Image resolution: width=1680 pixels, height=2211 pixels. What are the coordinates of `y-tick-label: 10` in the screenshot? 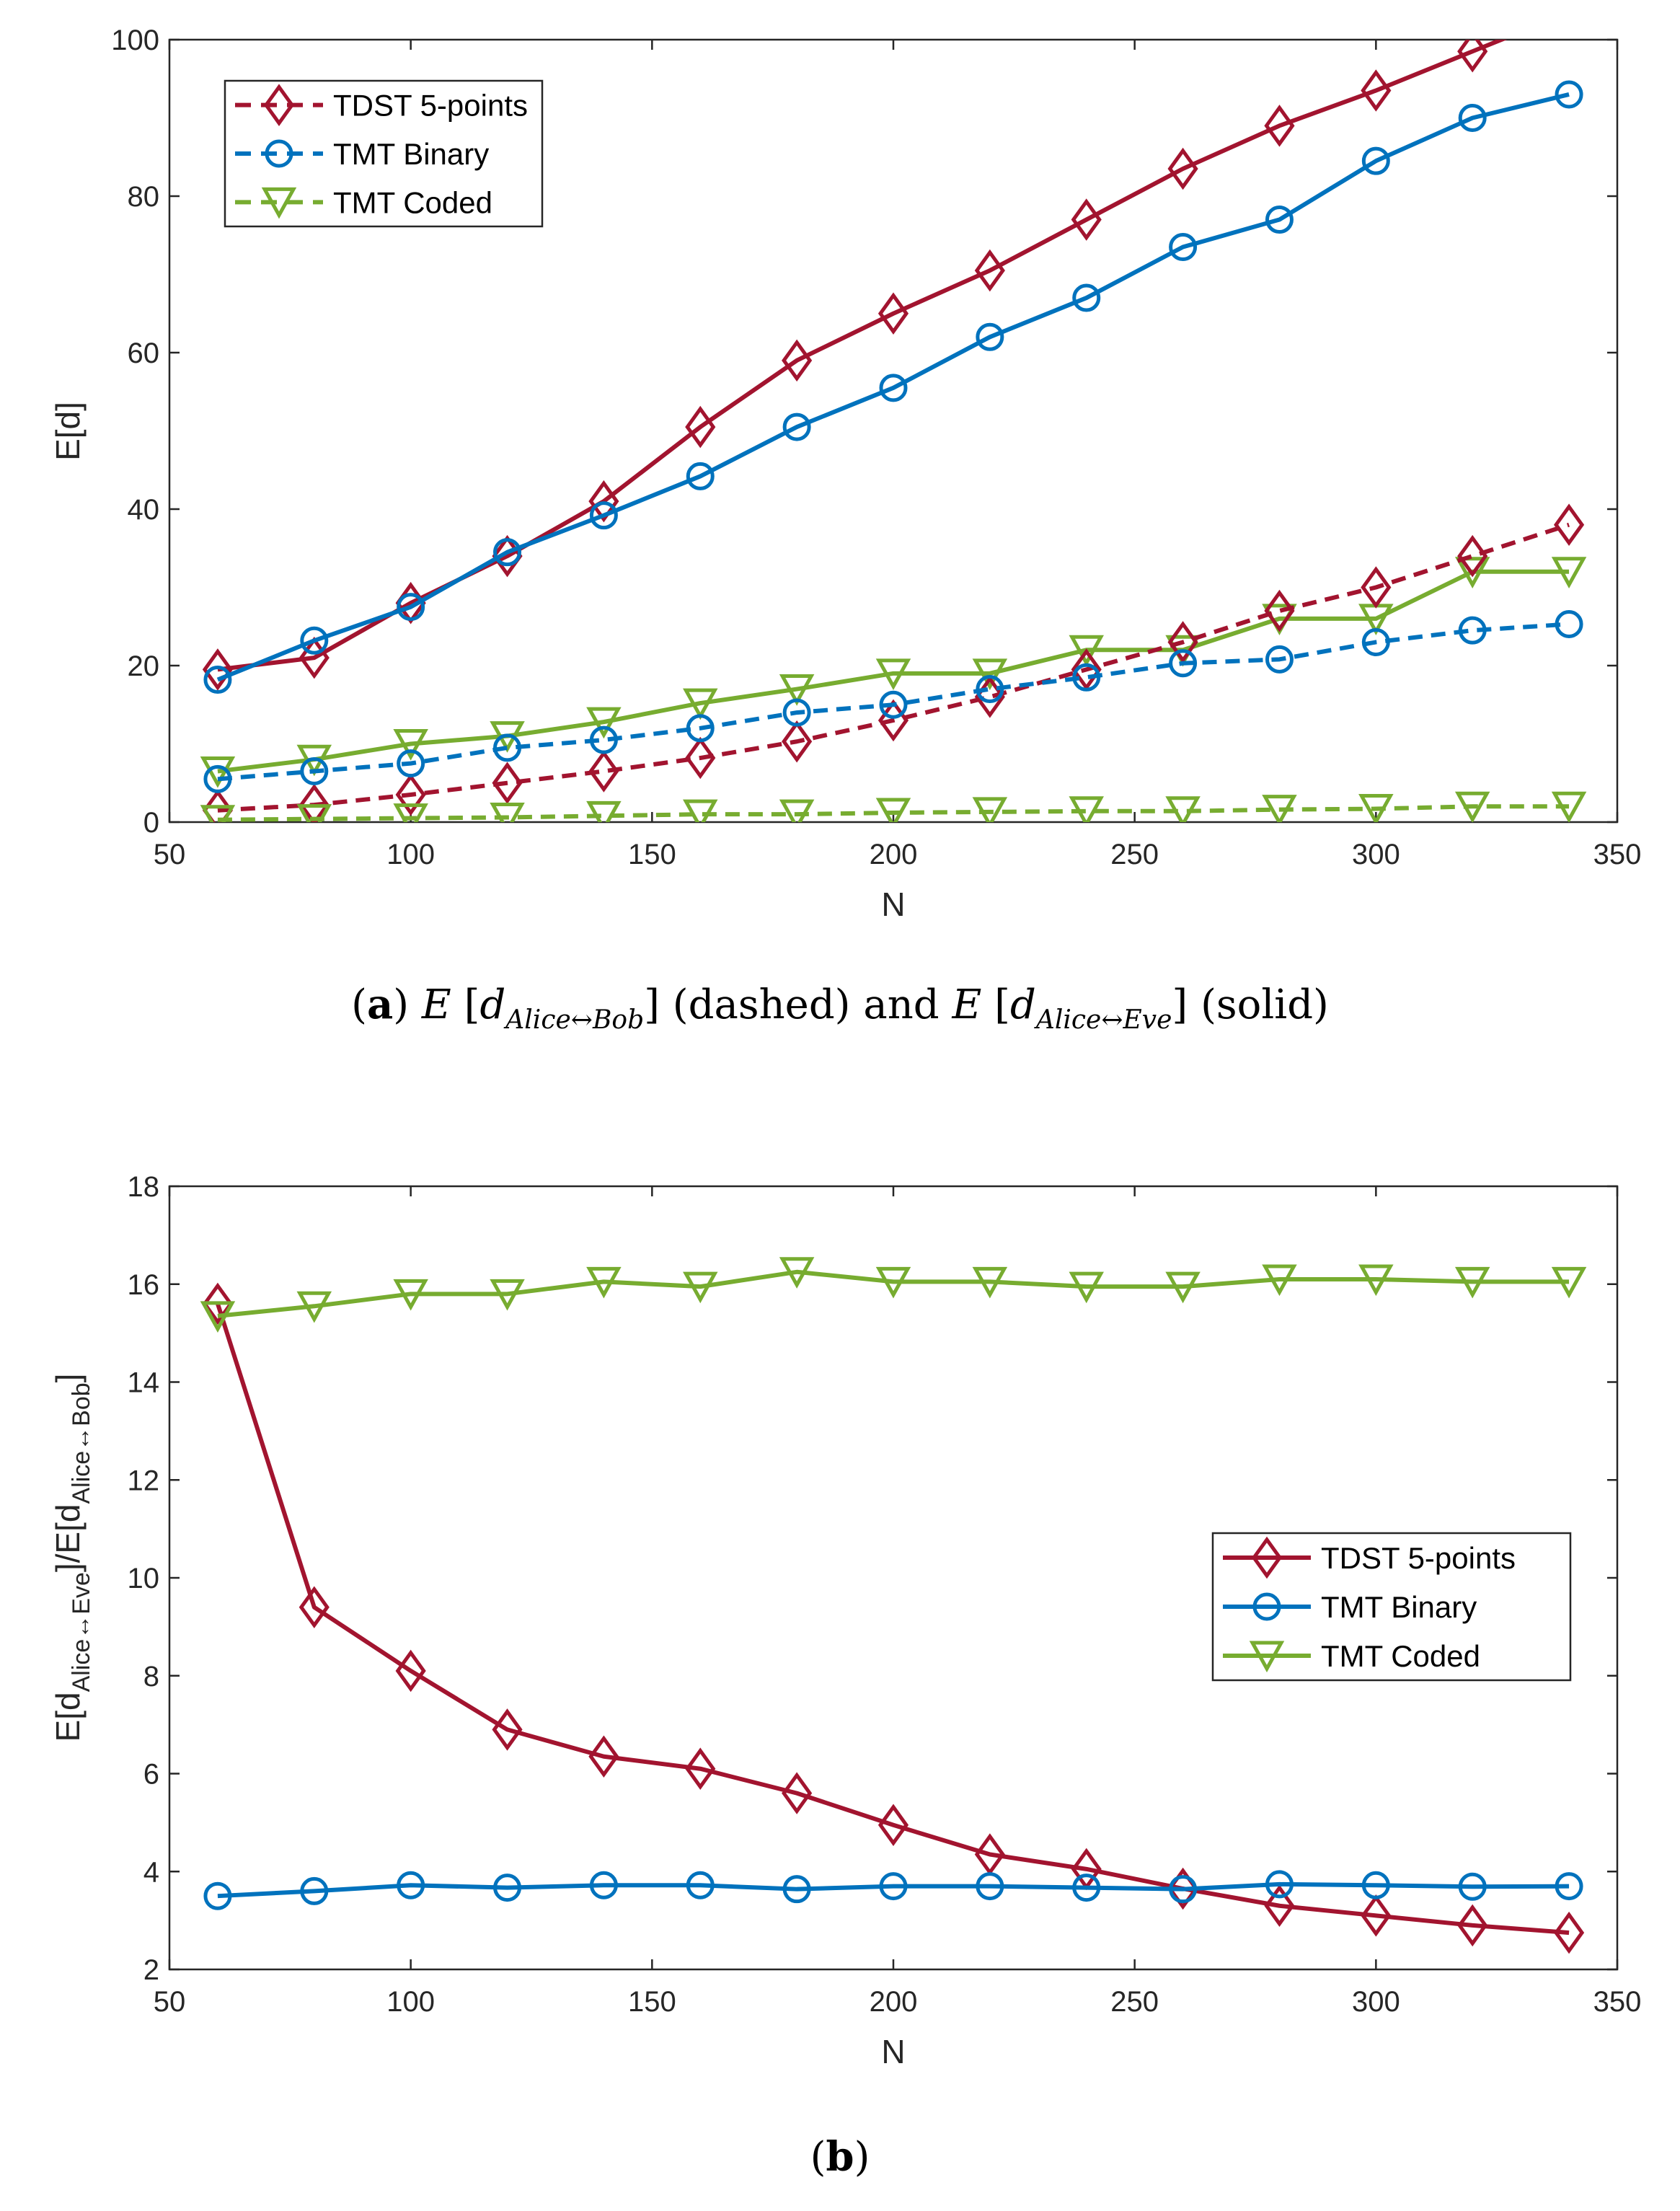 It's located at (144, 1579).